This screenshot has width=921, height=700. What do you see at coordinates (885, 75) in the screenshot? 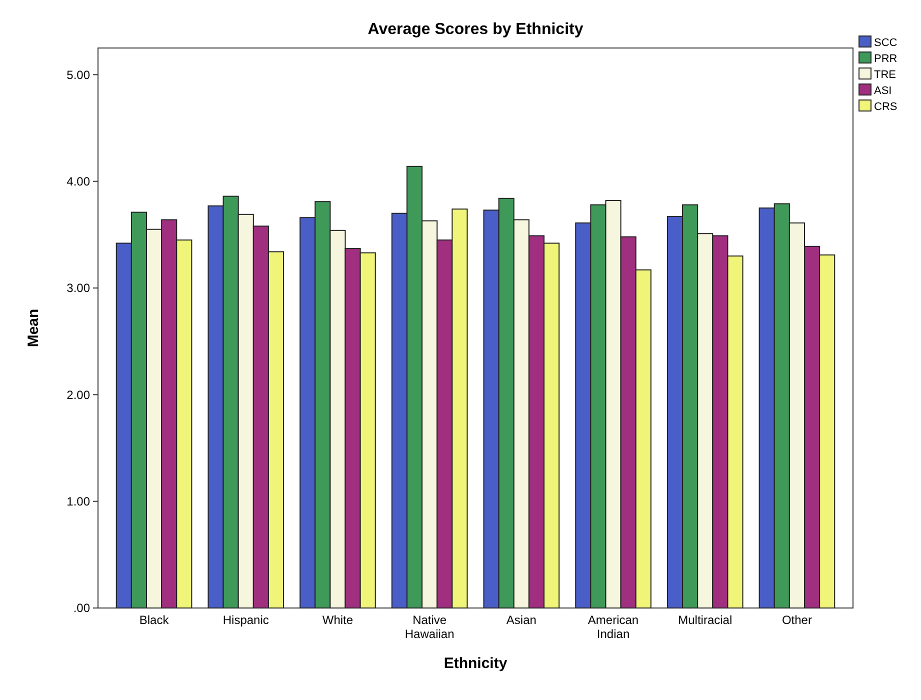
I see `legend-label: TRE` at bounding box center [885, 75].